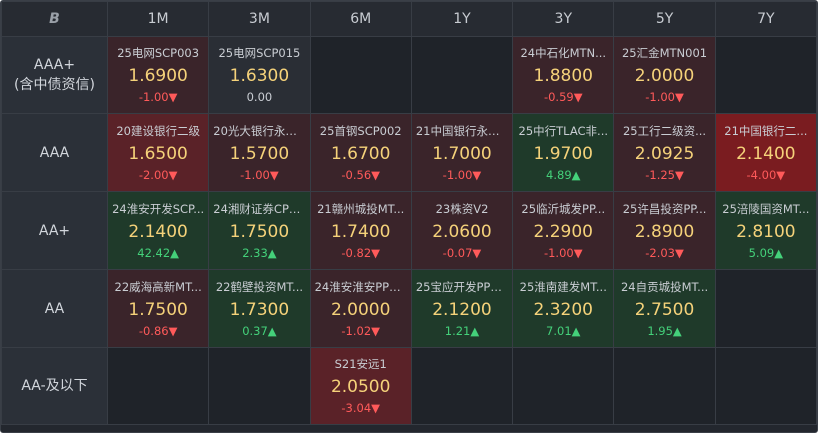 This screenshot has width=820, height=436. Describe the element at coordinates (664, 152) in the screenshot. I see `bond-cell: 25工行二级资... 2.0925 -1.25▼` at that location.